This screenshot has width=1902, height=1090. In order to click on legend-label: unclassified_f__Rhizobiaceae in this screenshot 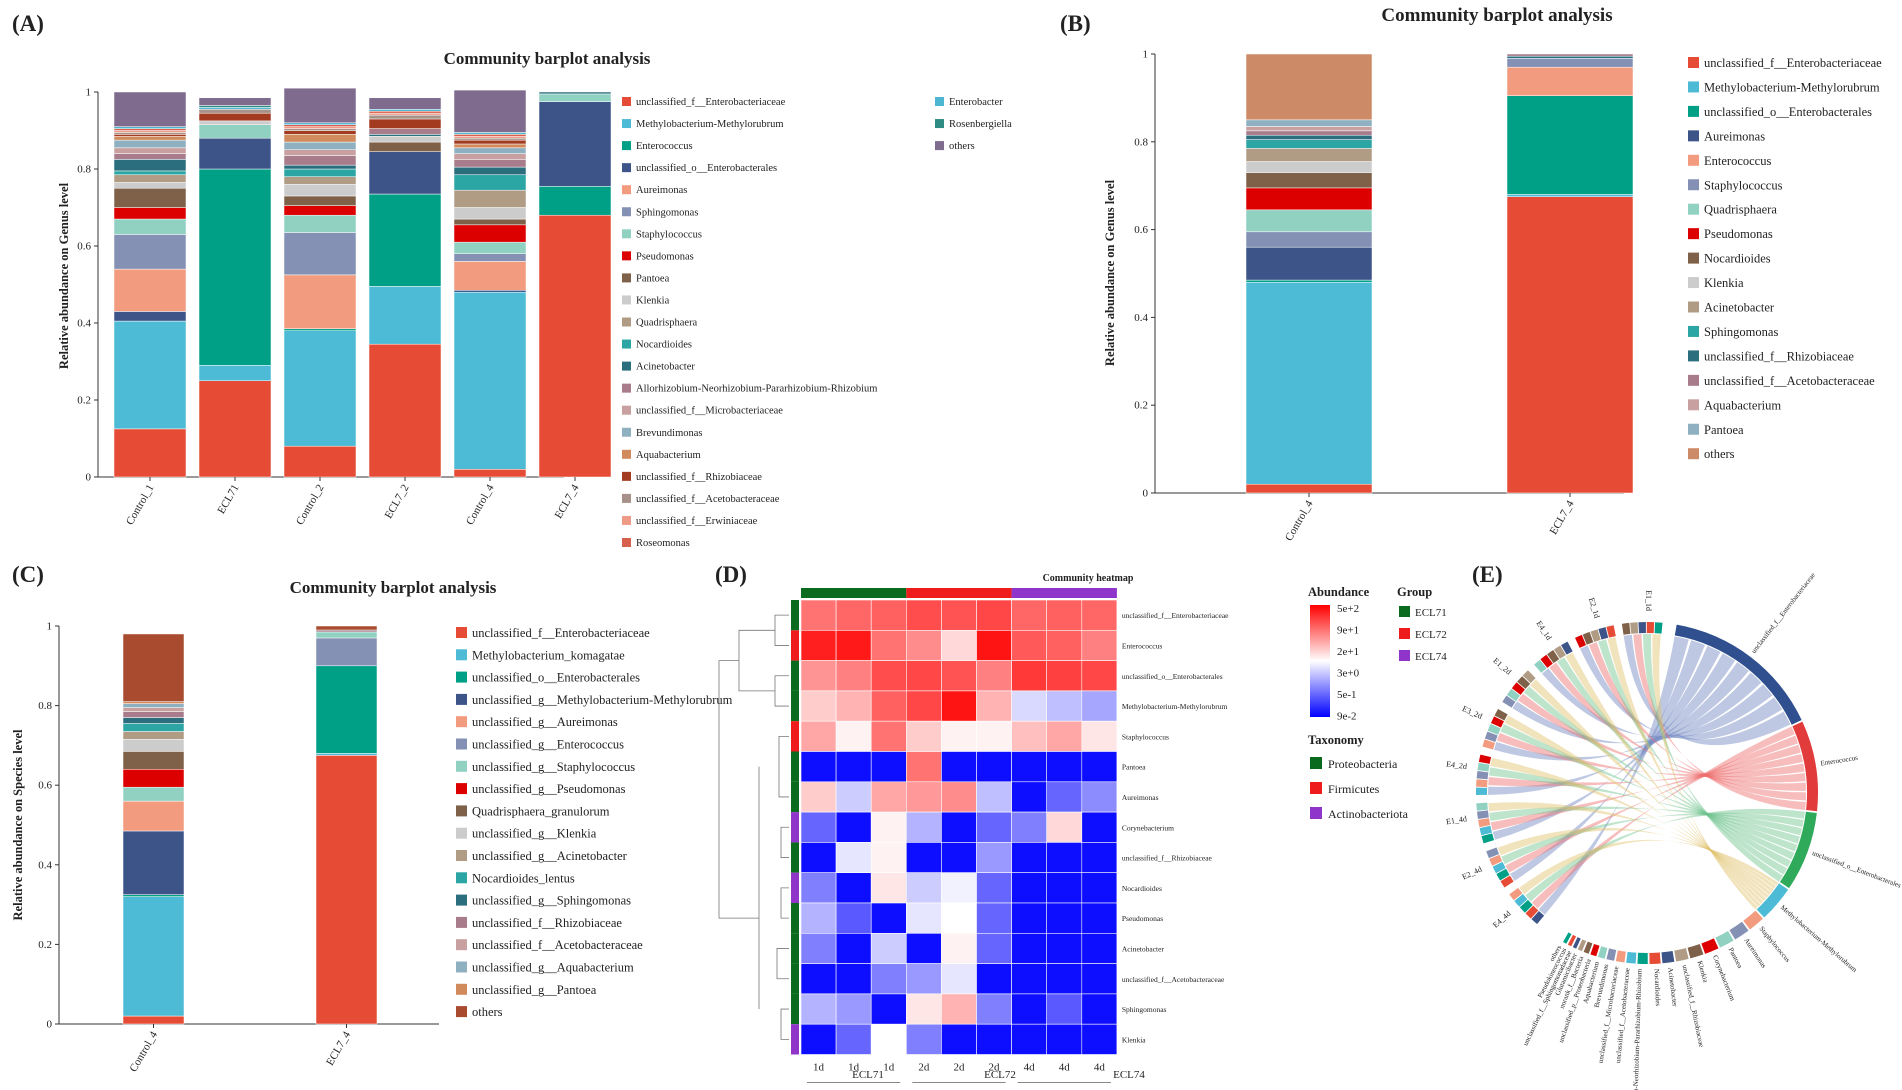, I will do `click(699, 477)`.